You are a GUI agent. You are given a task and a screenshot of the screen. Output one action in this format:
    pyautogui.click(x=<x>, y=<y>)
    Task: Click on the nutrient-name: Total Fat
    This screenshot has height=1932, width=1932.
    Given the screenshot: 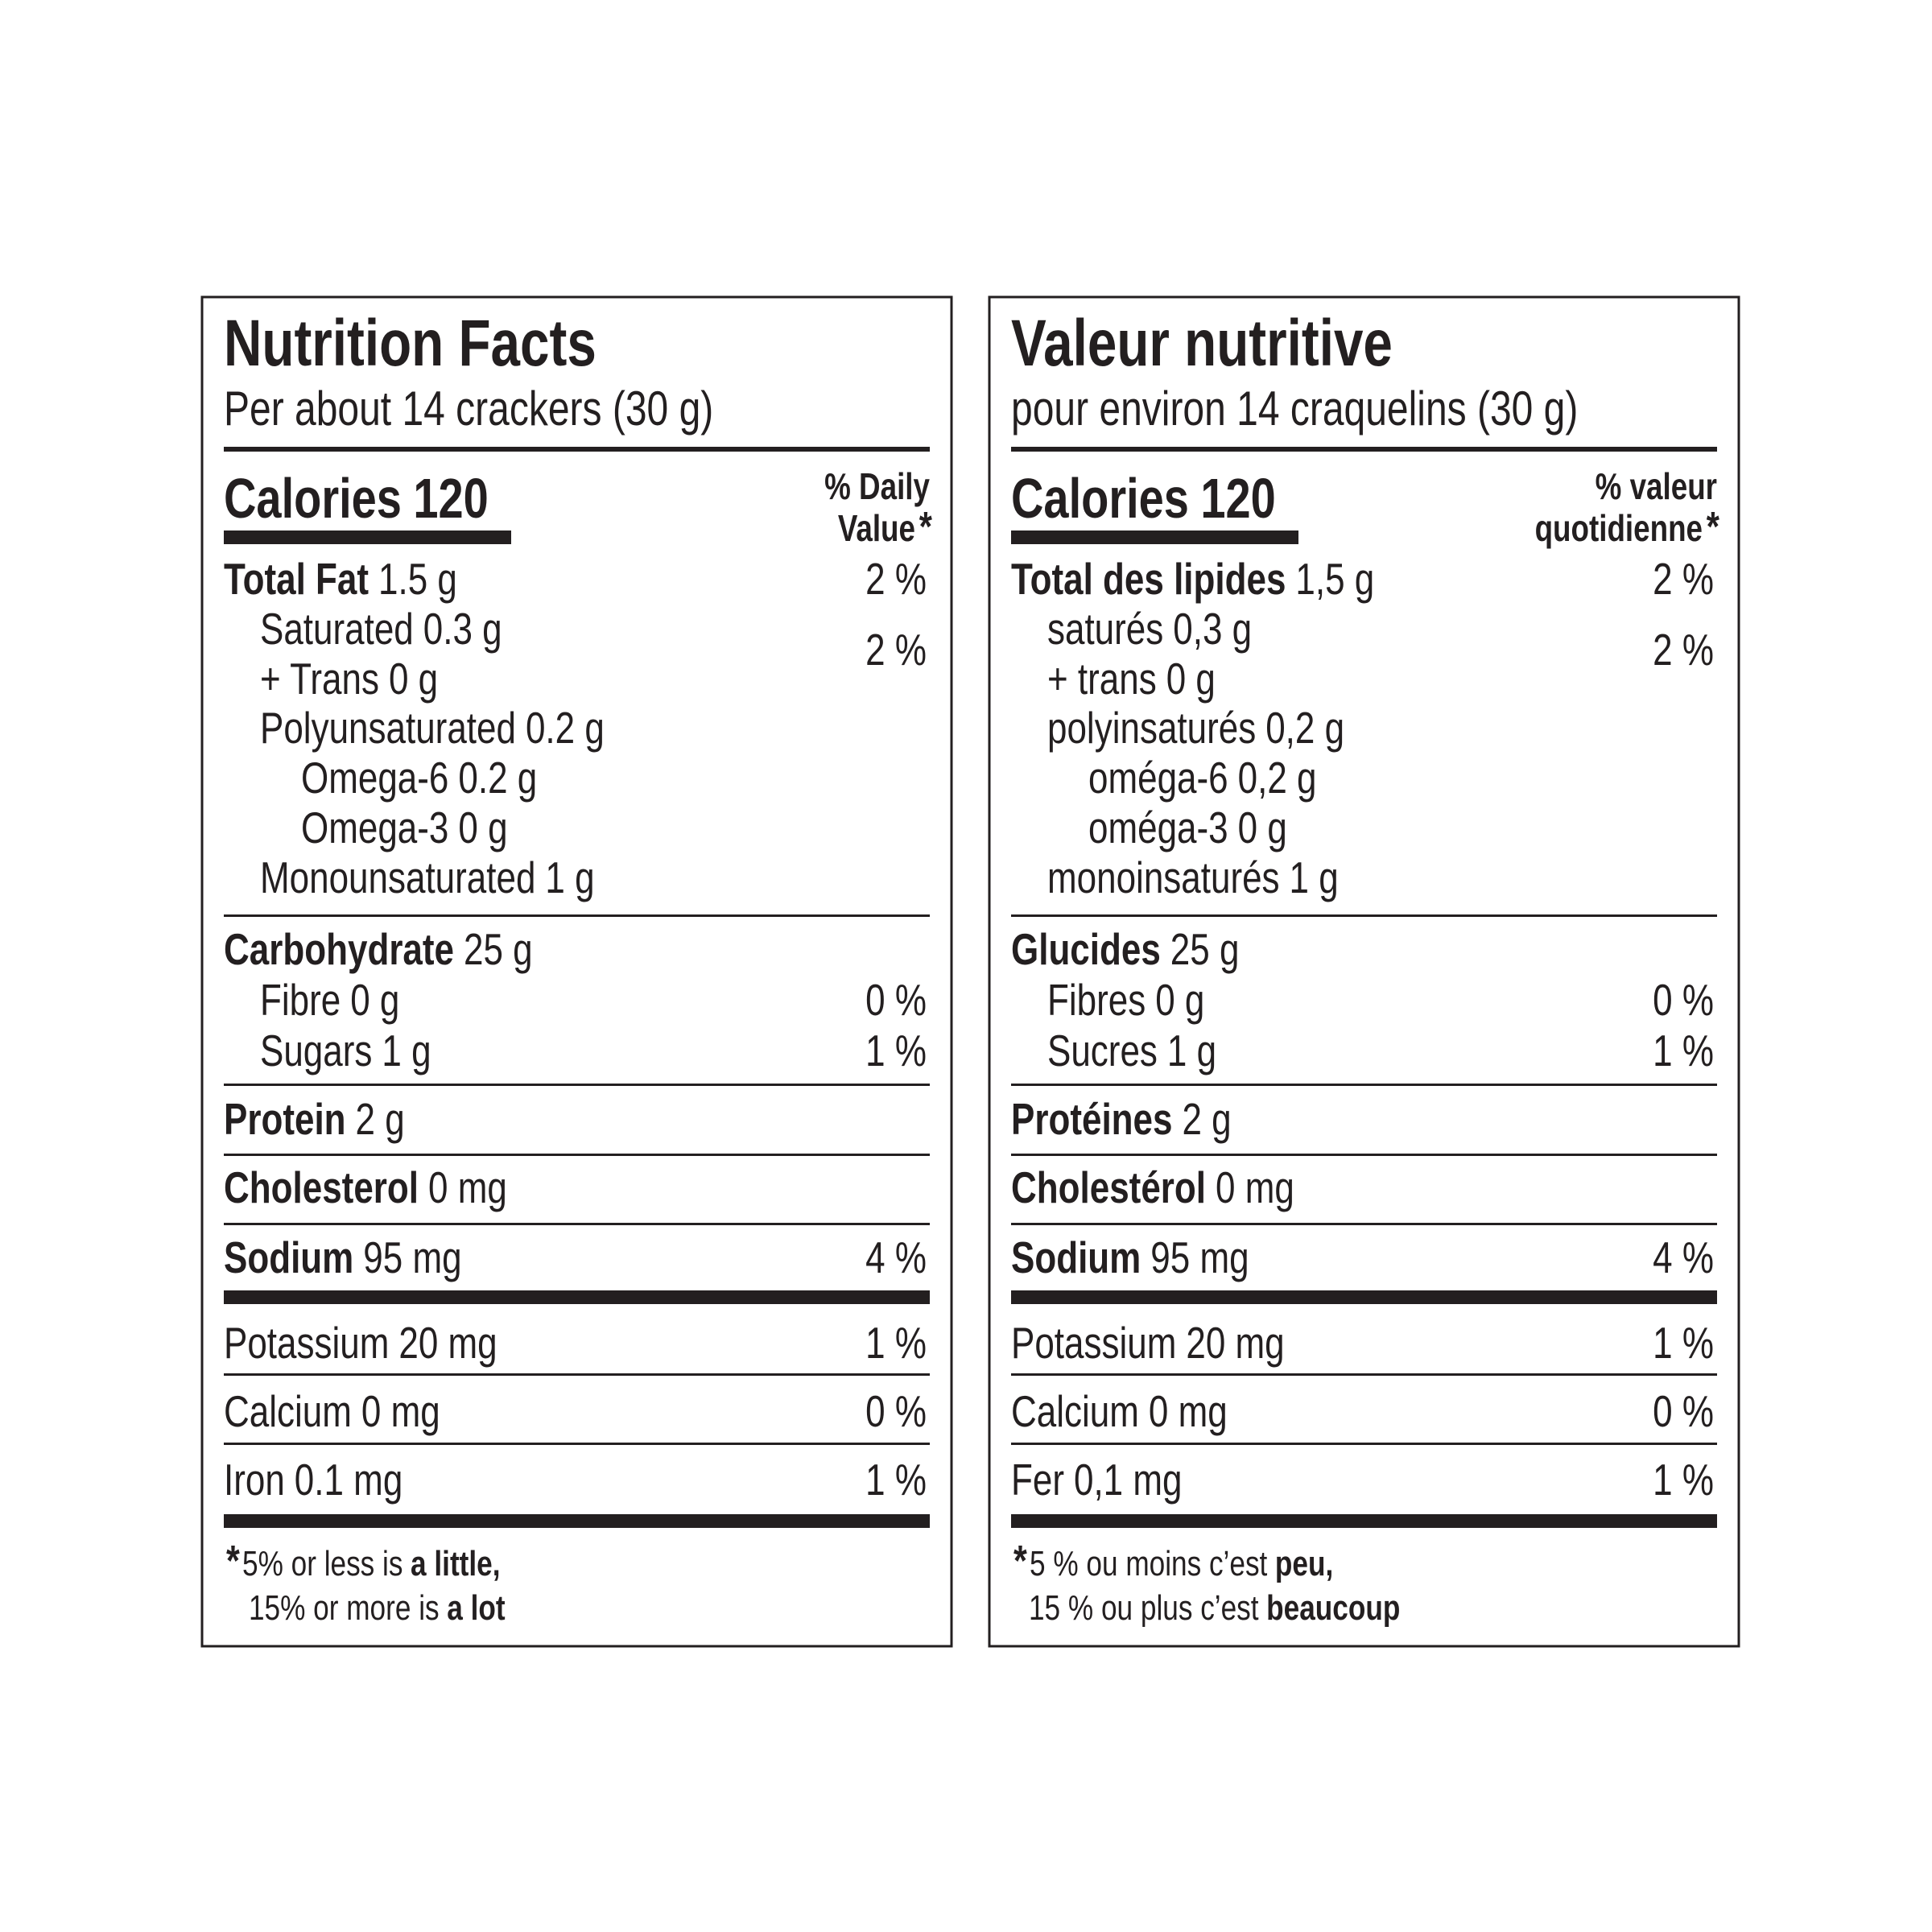 What is the action you would take?
    pyautogui.click(x=296, y=579)
    